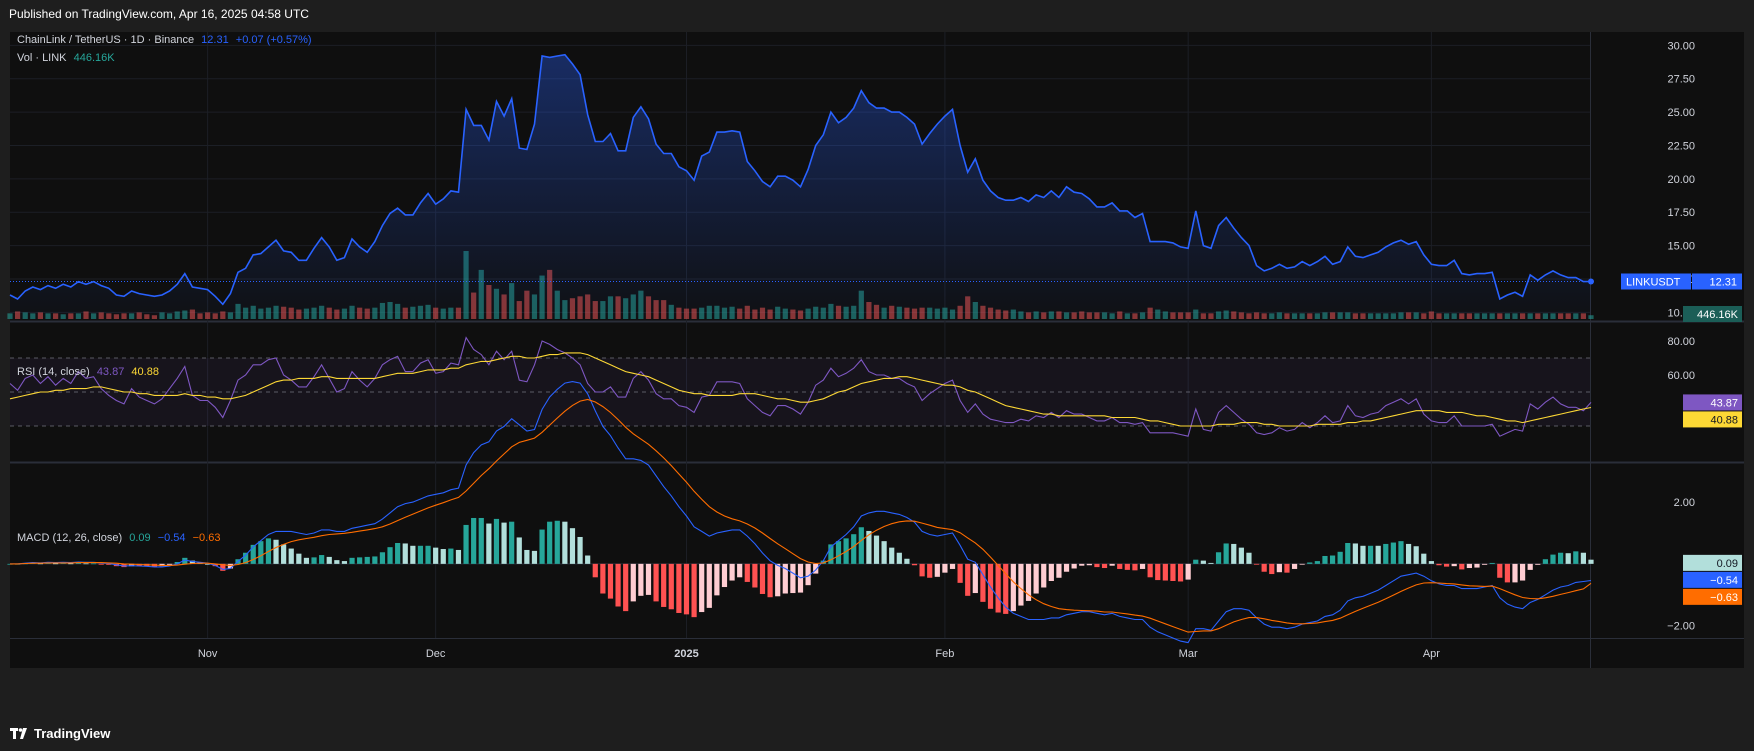 This screenshot has height=751, width=1754. I want to click on y-tick-label: −2.00, so click(1681, 627).